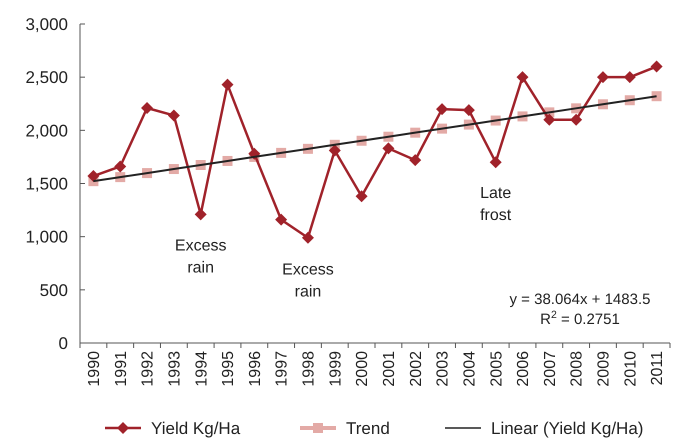  Describe the element at coordinates (580, 299) in the screenshot. I see `annotation: y = 38.064x + 1483.5` at that location.